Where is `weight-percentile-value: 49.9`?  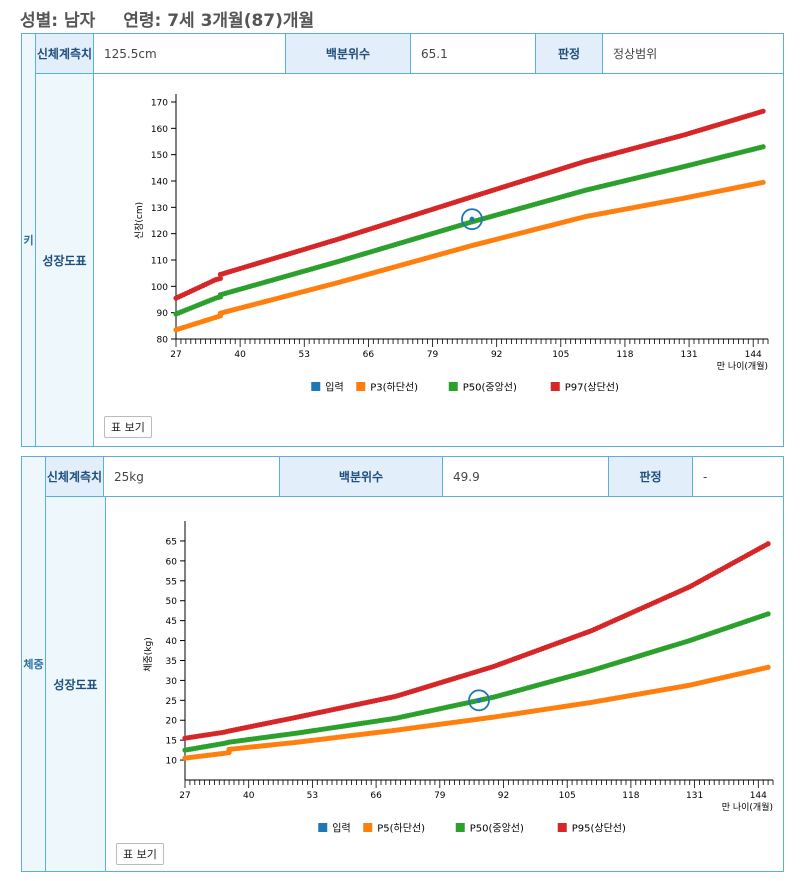
weight-percentile-value: 49.9 is located at coordinates (526, 476).